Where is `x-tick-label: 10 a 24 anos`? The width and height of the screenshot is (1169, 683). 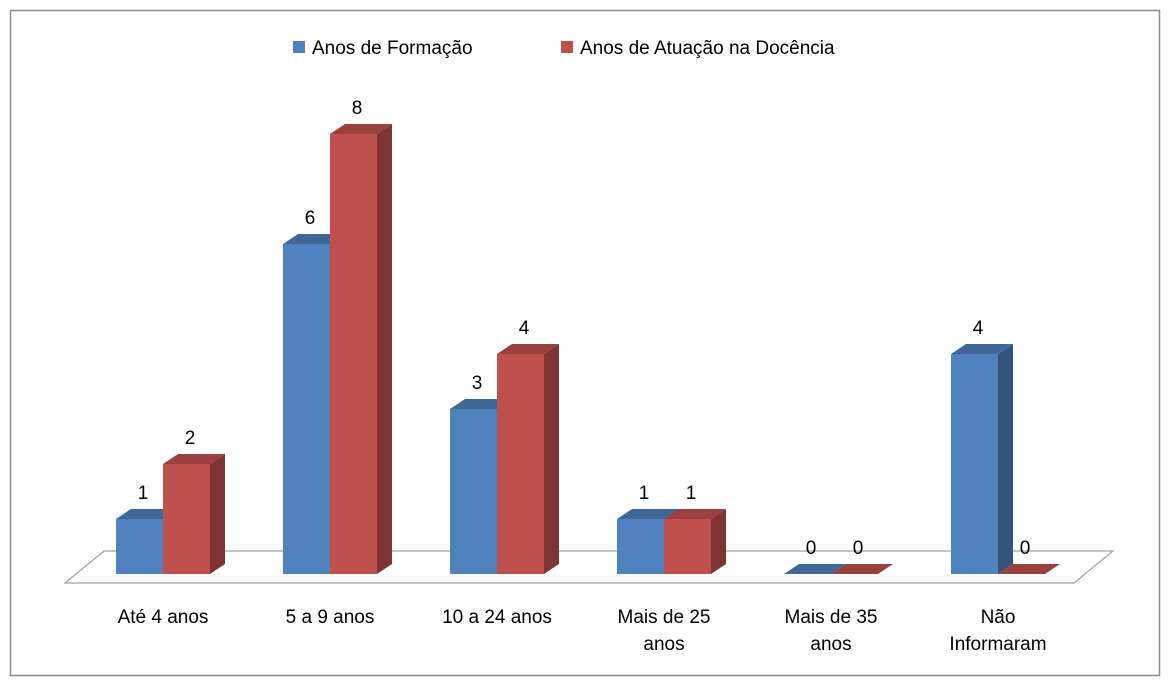 x-tick-label: 10 a 24 anos is located at coordinates (497, 617).